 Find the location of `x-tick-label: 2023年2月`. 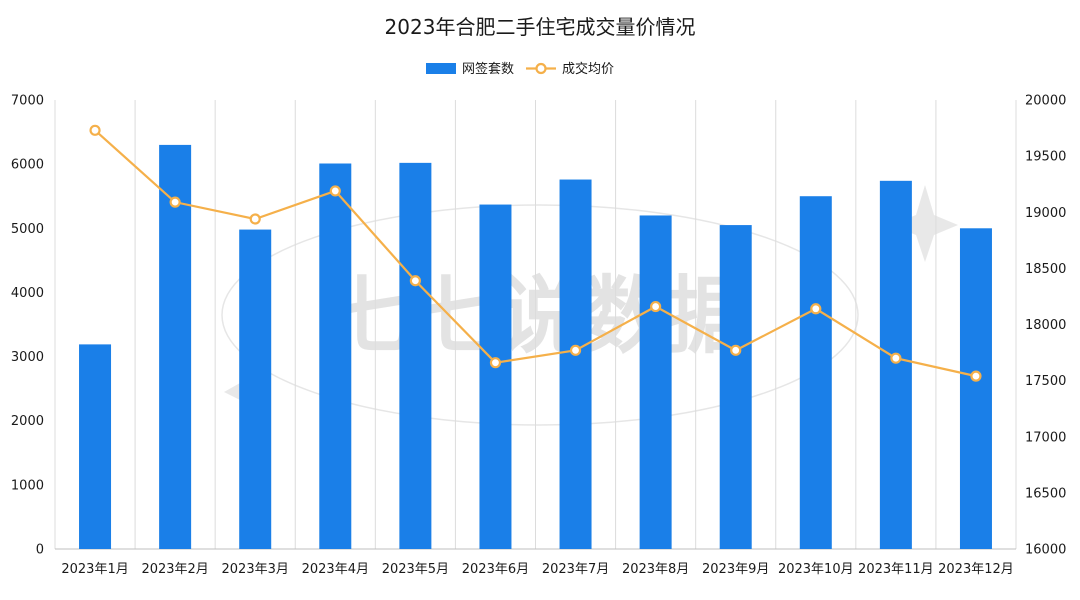

x-tick-label: 2023年2月 is located at coordinates (174, 569).